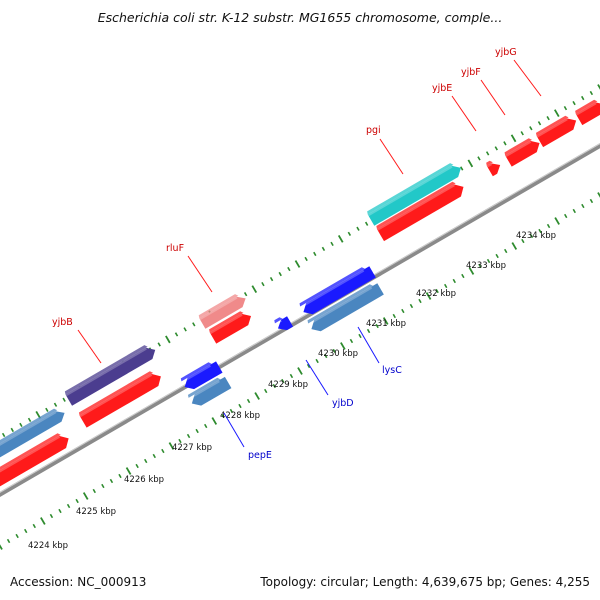 The image size is (600, 600). Describe the element at coordinates (337, 291) in the screenshot. I see `gene-yjbD-arrow` at that location.